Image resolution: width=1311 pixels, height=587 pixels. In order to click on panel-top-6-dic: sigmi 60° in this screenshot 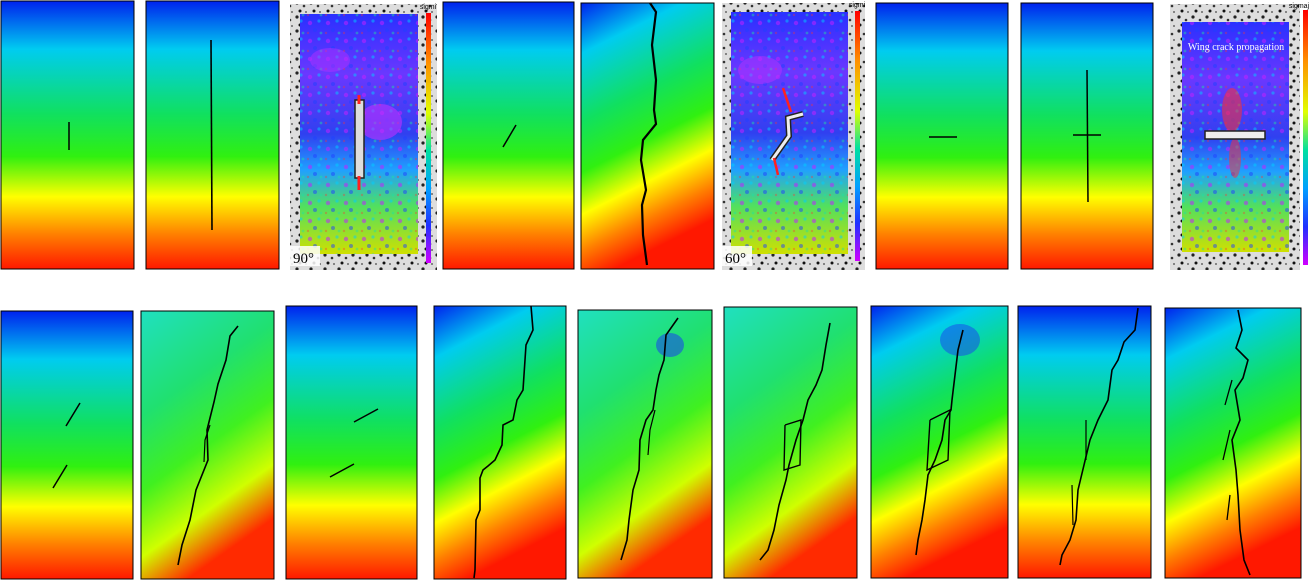, I will do `click(794, 136)`.